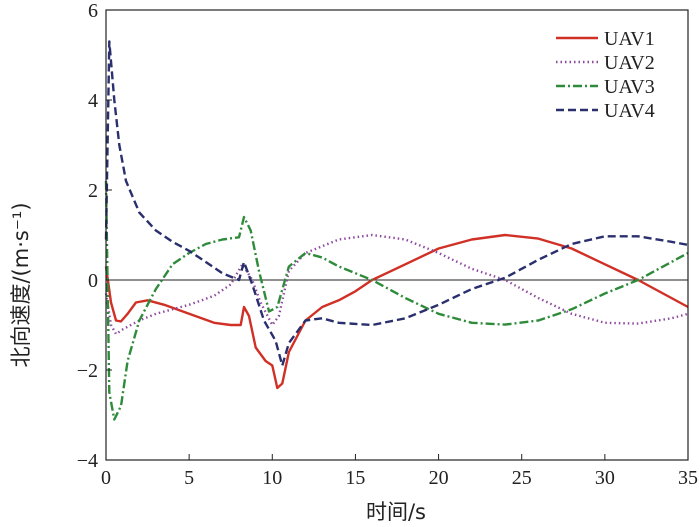  What do you see at coordinates (87, 371) in the screenshot?
I see `y-tick-label: −2` at bounding box center [87, 371].